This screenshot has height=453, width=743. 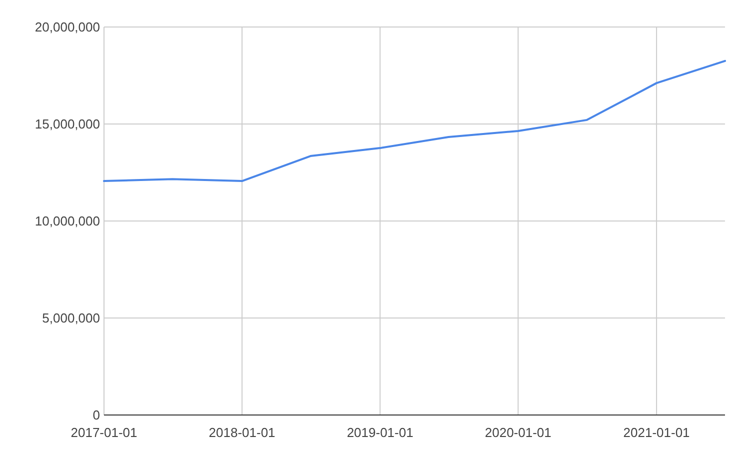 What do you see at coordinates (96, 415) in the screenshot?
I see `y-tick-label: 0` at bounding box center [96, 415].